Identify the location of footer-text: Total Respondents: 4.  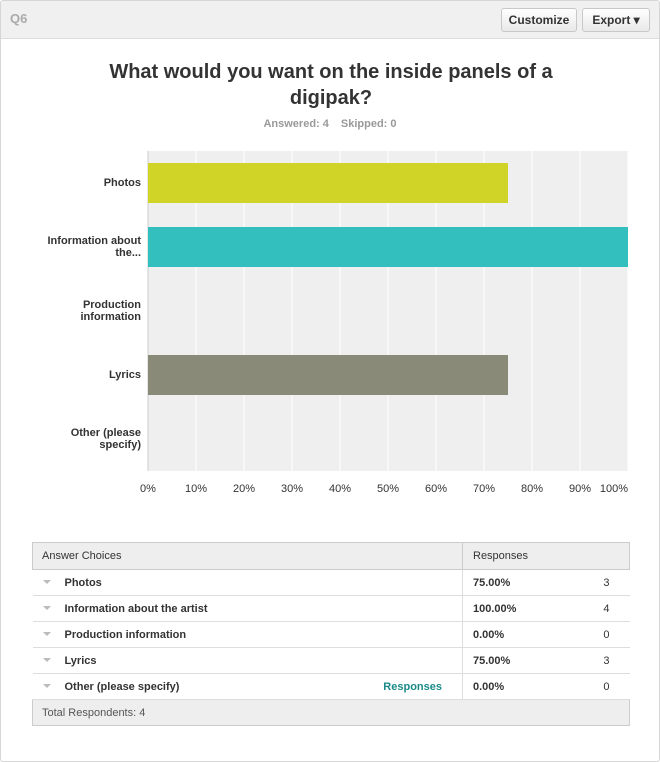
(331, 712).